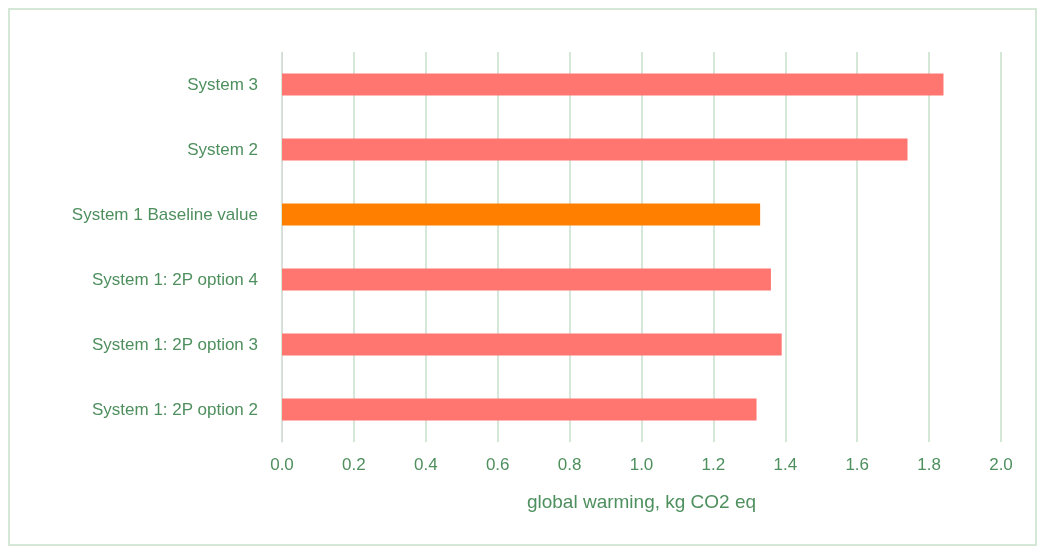  What do you see at coordinates (569, 464) in the screenshot?
I see `x-tick-label: 0.8` at bounding box center [569, 464].